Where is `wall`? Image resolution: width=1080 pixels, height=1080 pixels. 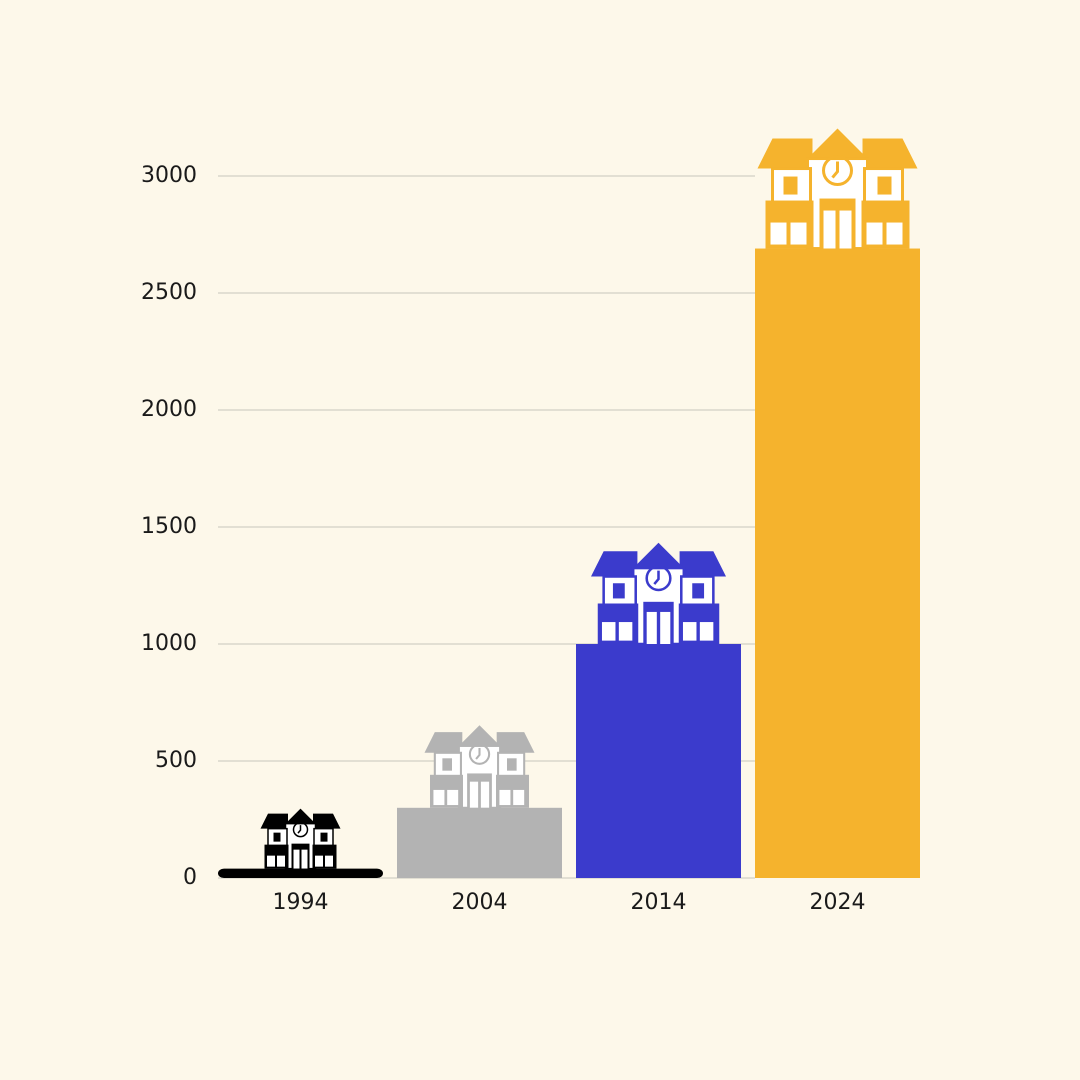
wall is located at coordinates (619, 591).